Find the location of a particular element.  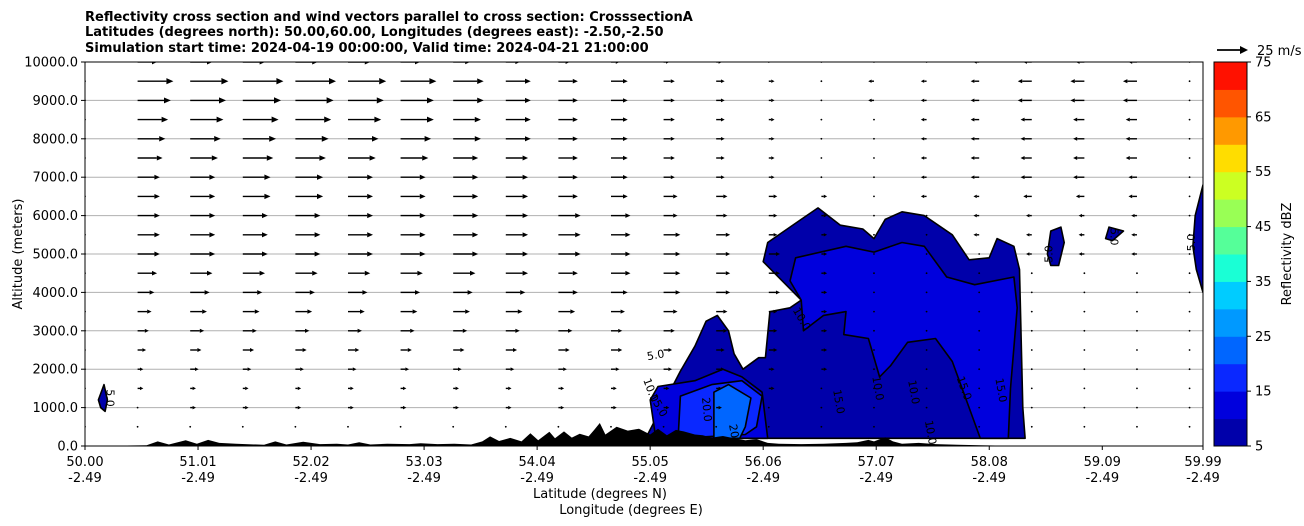

contour-label-9: 10.0 is located at coordinates (930, 432).